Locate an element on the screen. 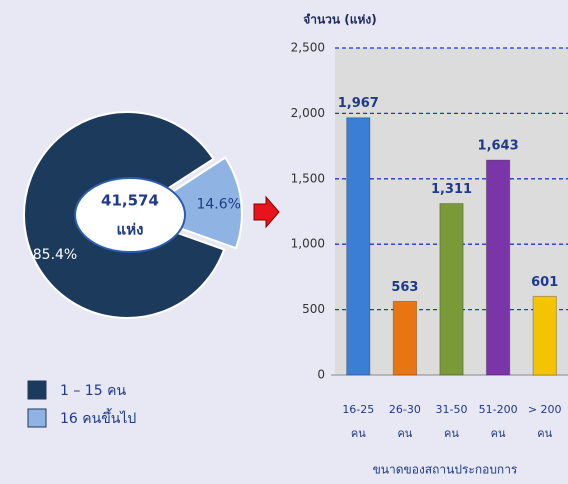 Image resolution: width=568 pixels, height=484 pixels. x-tick-label: 31-50 is located at coordinates (452, 409).